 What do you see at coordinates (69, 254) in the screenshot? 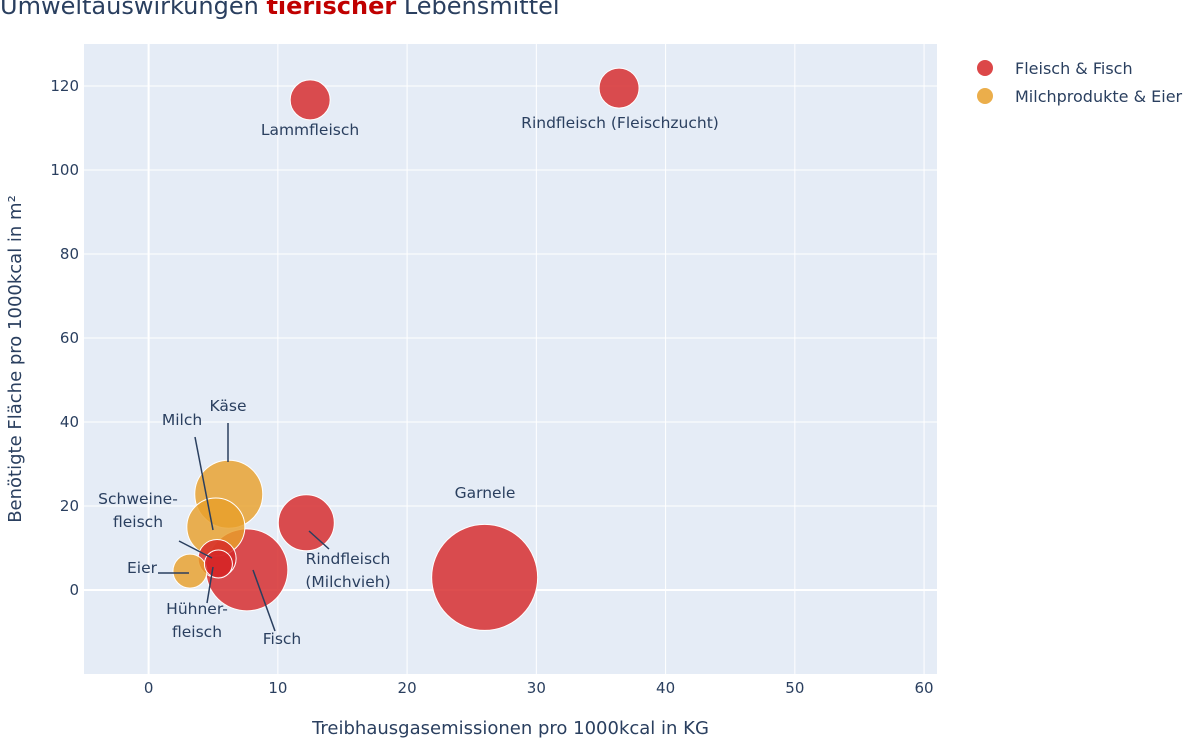
I see `y-tick-label: 80` at bounding box center [69, 254].